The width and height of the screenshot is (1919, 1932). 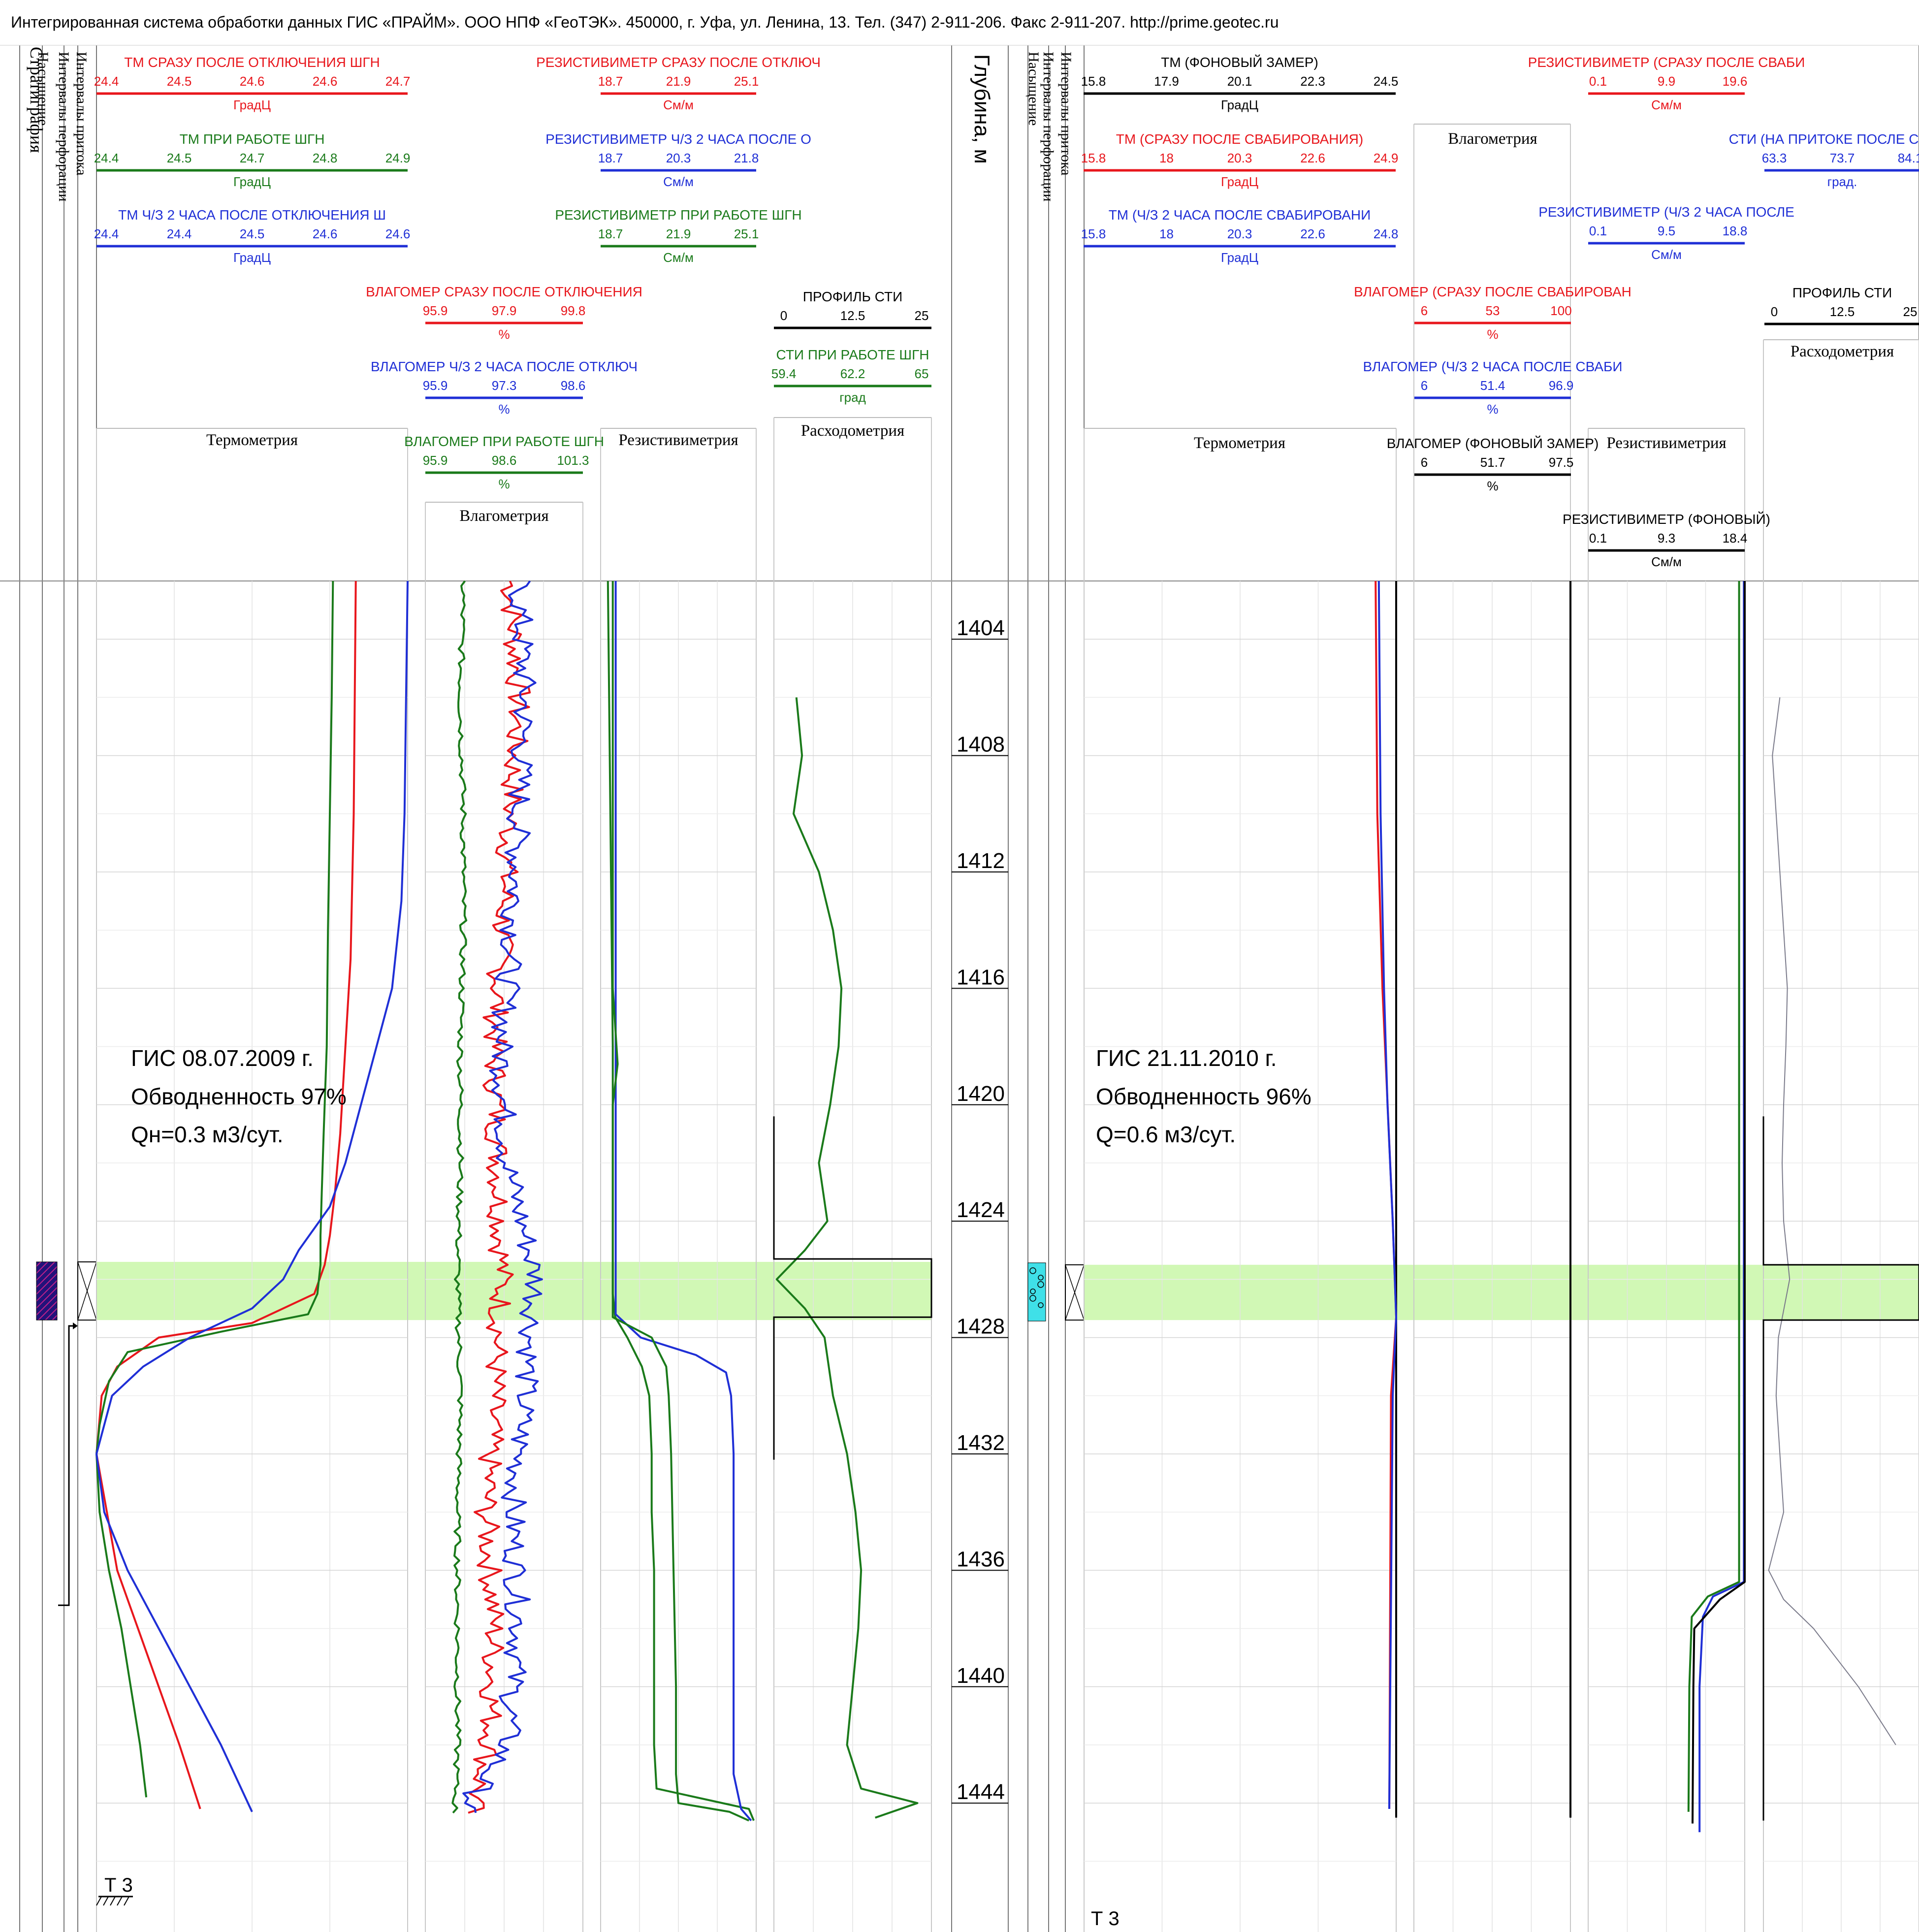 I want to click on left-vl2-legend-tick: 97.3, so click(x=504, y=385).